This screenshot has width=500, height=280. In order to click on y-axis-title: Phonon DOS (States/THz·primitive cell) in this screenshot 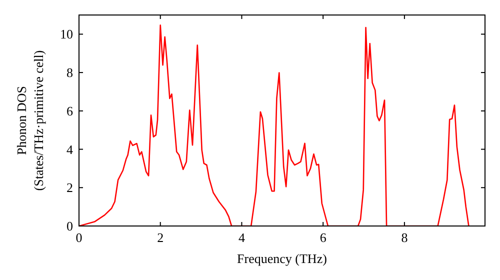, I will do `click(30, 120)`.